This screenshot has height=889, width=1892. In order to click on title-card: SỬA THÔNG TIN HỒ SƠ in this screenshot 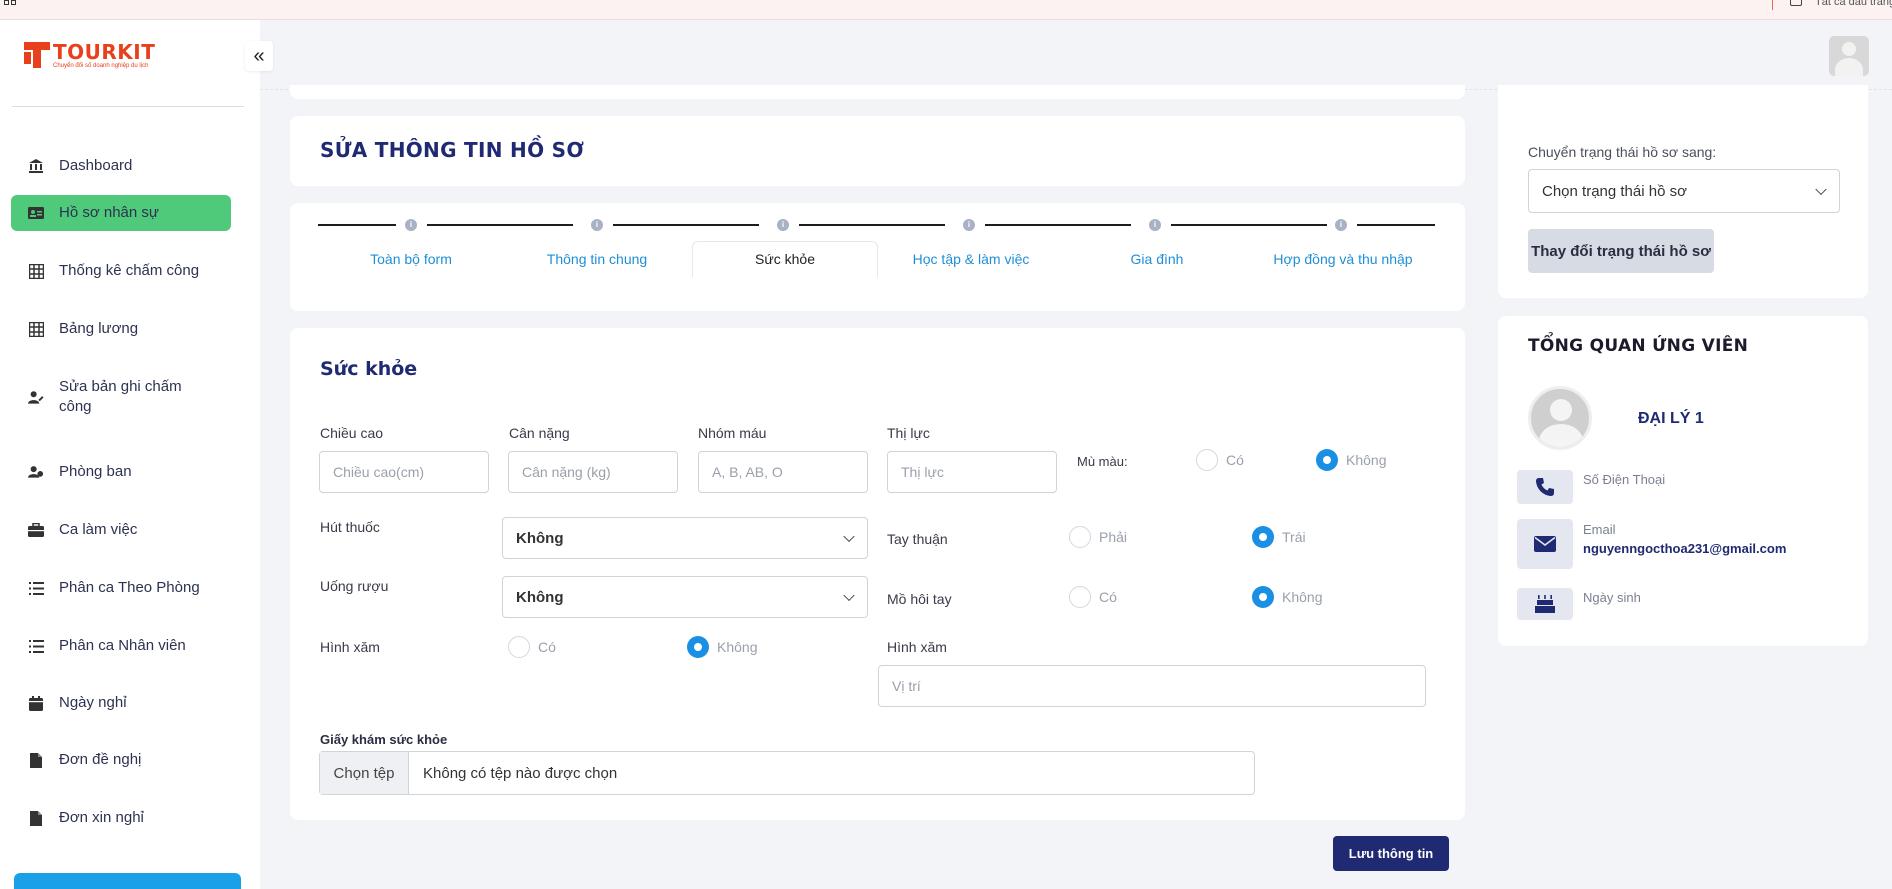, I will do `click(877, 151)`.